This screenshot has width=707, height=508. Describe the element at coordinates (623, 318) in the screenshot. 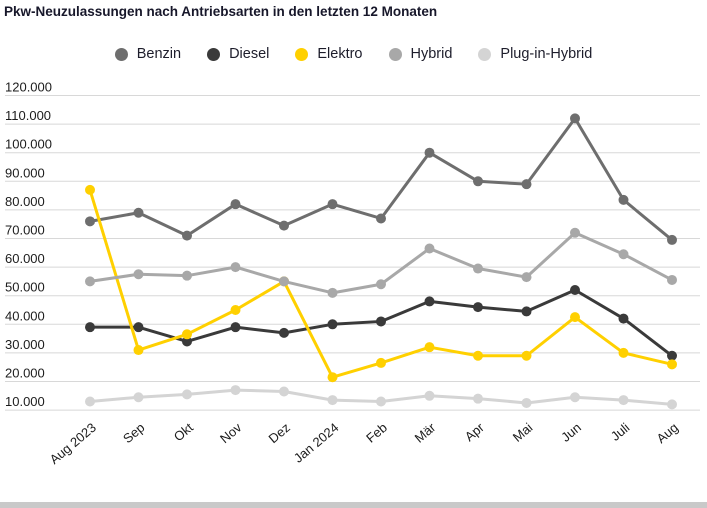

I see `data-point-diesel-juli` at that location.